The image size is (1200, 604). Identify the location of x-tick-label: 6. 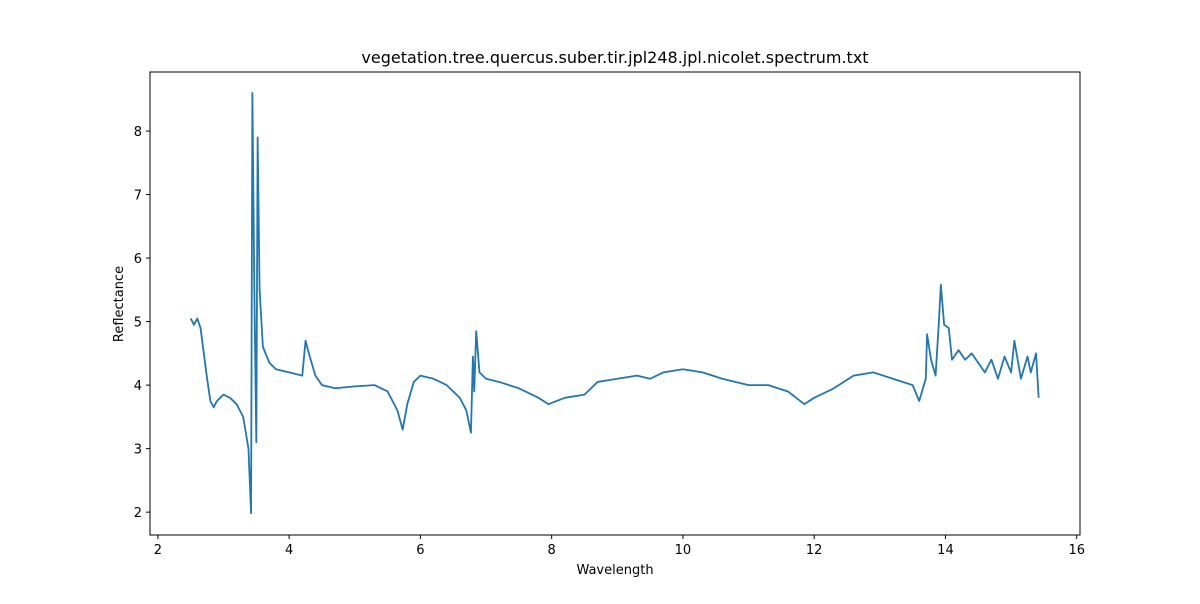
(420, 550).